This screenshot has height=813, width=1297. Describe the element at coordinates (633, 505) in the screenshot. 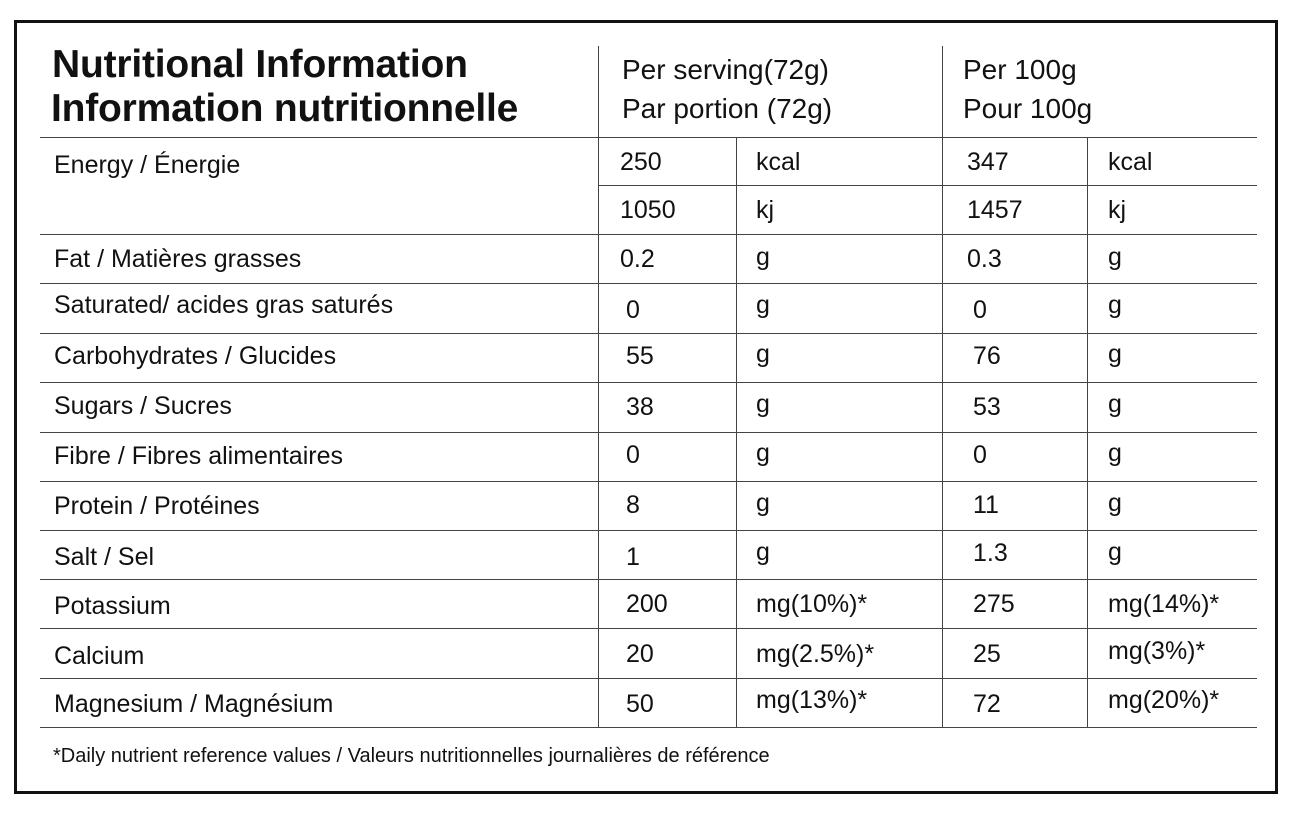

I see `protein-serving: 8` at that location.